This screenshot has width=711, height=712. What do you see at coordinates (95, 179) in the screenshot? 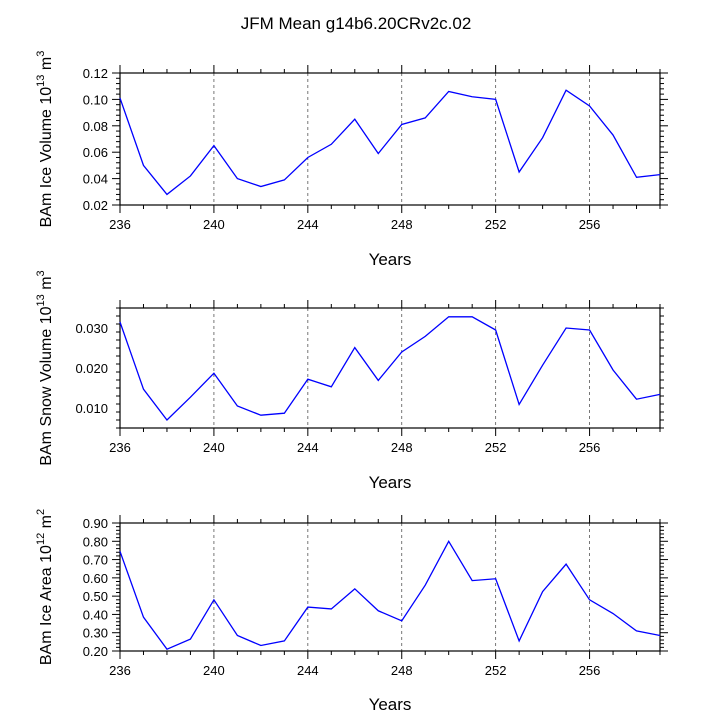
I see `y-tick-label: 0.04` at bounding box center [95, 179].